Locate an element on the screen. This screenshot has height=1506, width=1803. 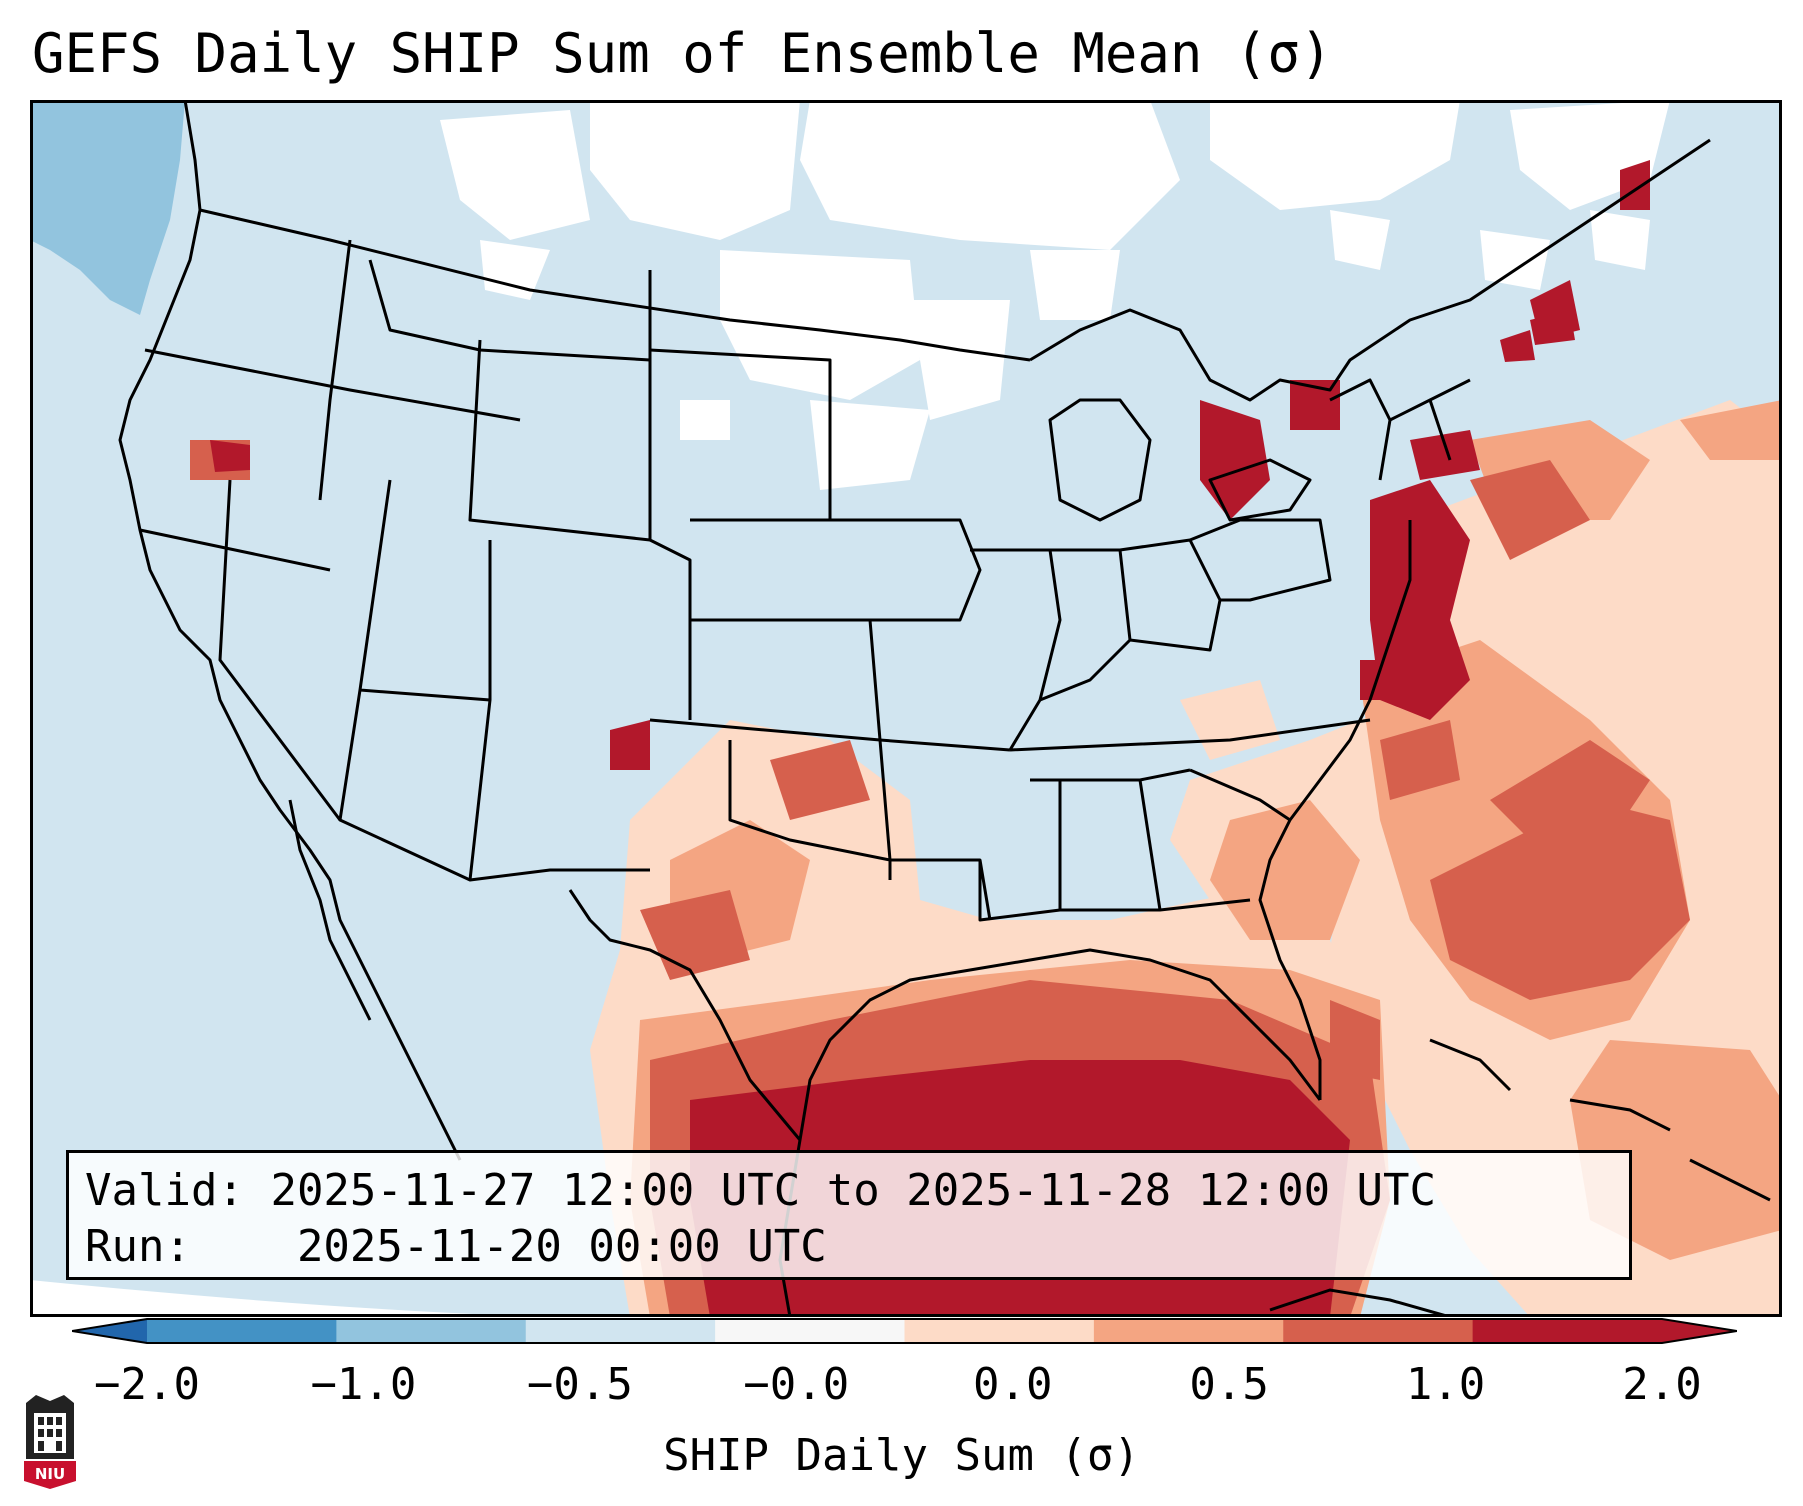
chart-title: GEFS Daily SHIP Sum of Ensemble Mean (σ) is located at coordinates (682, 53).